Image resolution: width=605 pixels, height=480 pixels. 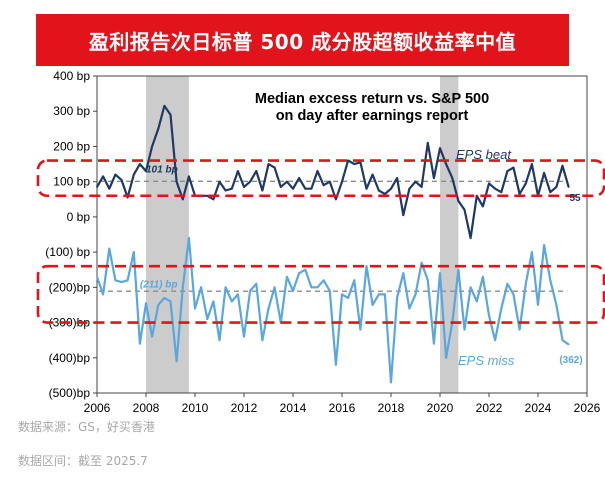 What do you see at coordinates (320, 294) in the screenshot?
I see `miss-highlight-box` at bounding box center [320, 294].